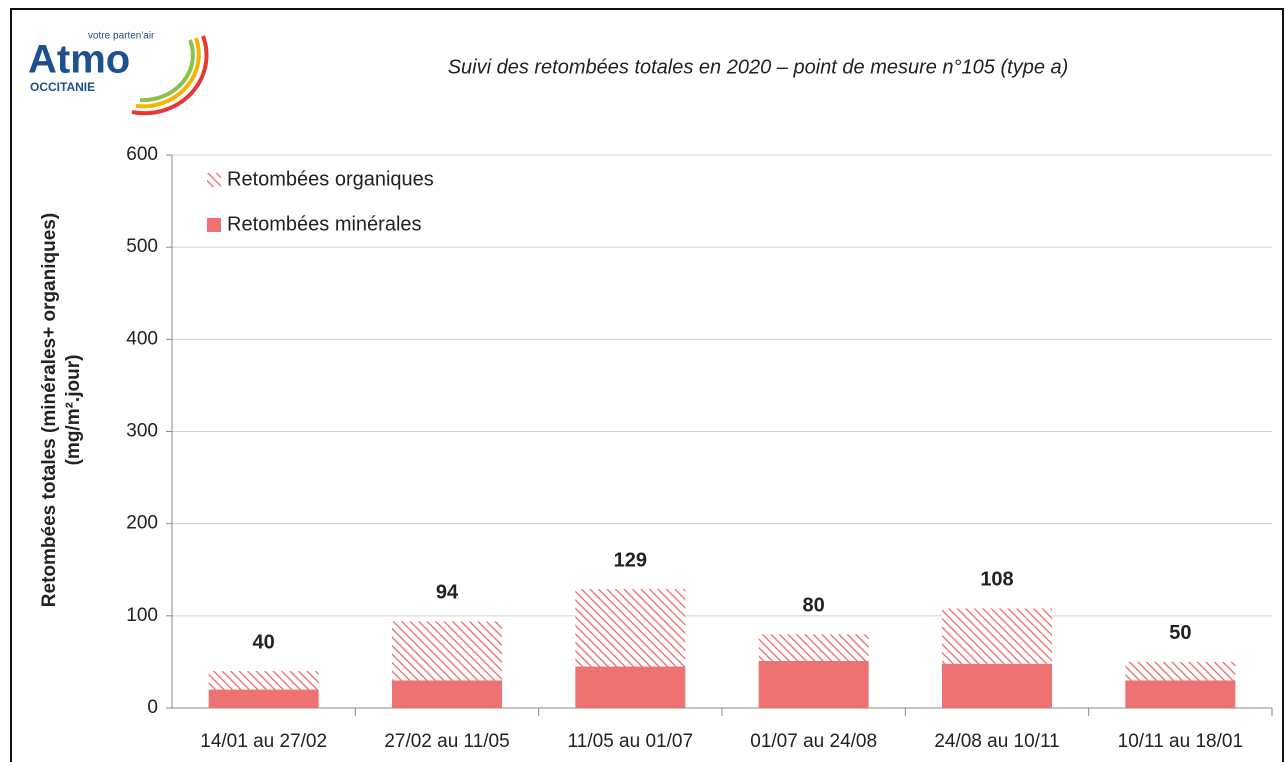 The image size is (1287, 762). What do you see at coordinates (263, 741) in the screenshot?
I see `x-tick-label: 14/01 au 27/02` at bounding box center [263, 741].